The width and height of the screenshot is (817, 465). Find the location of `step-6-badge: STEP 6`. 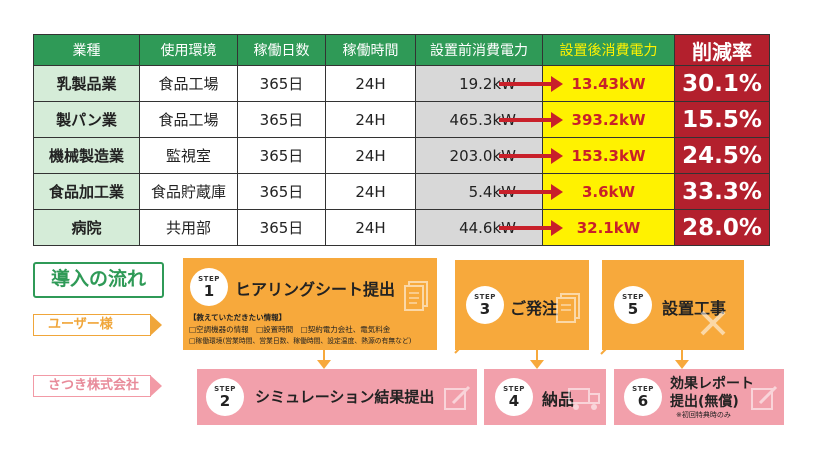

step-6-badge: STEP 6 is located at coordinates (643, 397).